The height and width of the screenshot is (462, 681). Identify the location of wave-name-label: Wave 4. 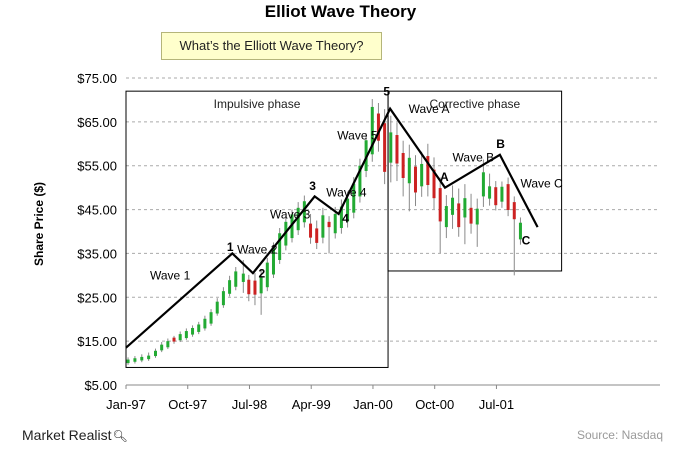
(346, 192).